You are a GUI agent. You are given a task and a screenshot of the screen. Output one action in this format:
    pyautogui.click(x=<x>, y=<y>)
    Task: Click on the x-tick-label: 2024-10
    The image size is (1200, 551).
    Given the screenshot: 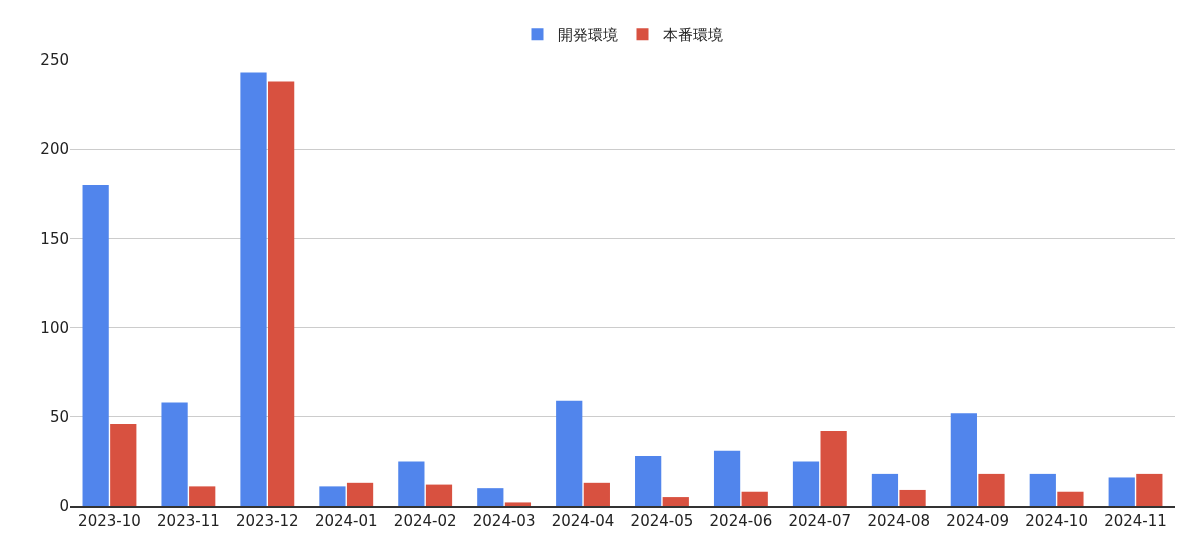 What is the action you would take?
    pyautogui.click(x=1056, y=521)
    